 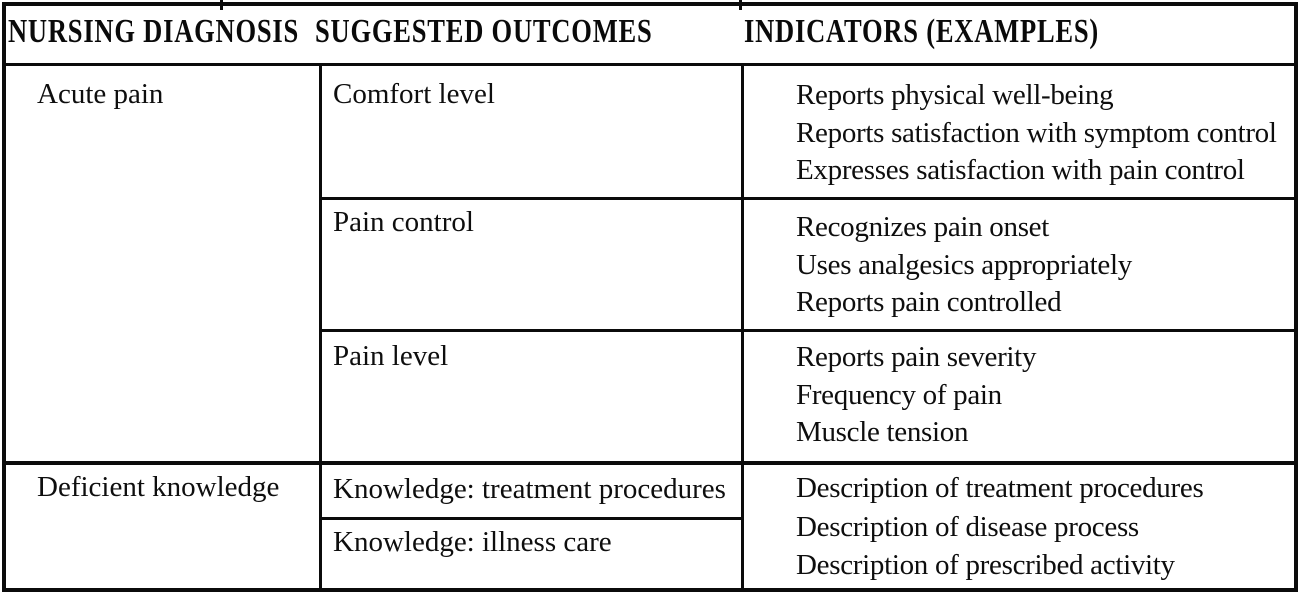 What do you see at coordinates (100, 94) in the screenshot?
I see `diagnosis-acute-pain: Acute pain` at bounding box center [100, 94].